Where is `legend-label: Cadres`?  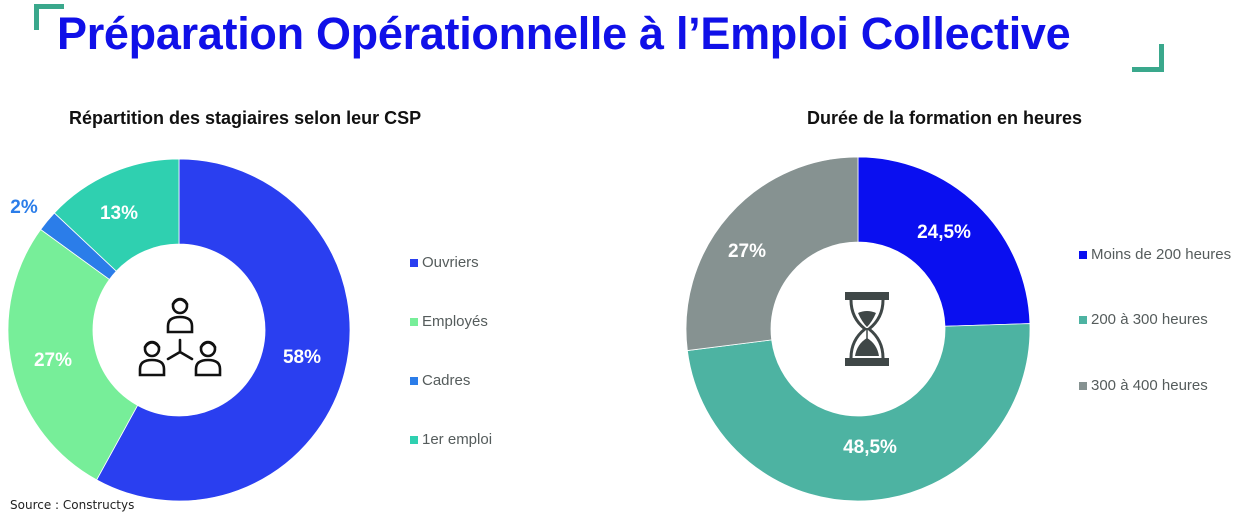
legend-label: Cadres is located at coordinates (446, 380).